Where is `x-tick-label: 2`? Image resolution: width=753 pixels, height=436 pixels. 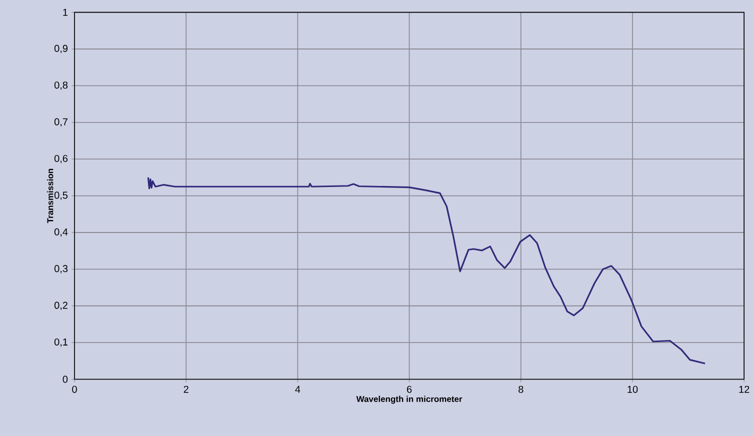 x-tick-label: 2 is located at coordinates (186, 389).